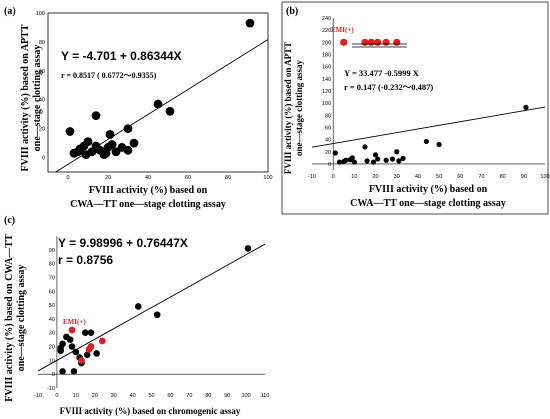 The width and height of the screenshot is (550, 419). I want to click on panel-b-ylabel-line2: one—stage clotting assay, so click(299, 108).